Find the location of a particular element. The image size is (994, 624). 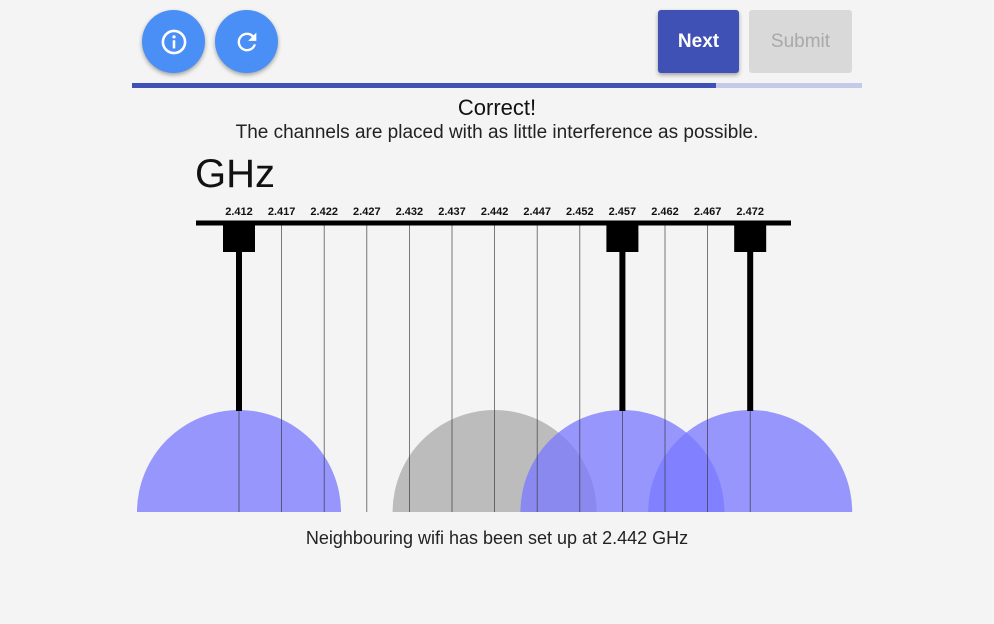

status-title: Correct! is located at coordinates (497, 107).